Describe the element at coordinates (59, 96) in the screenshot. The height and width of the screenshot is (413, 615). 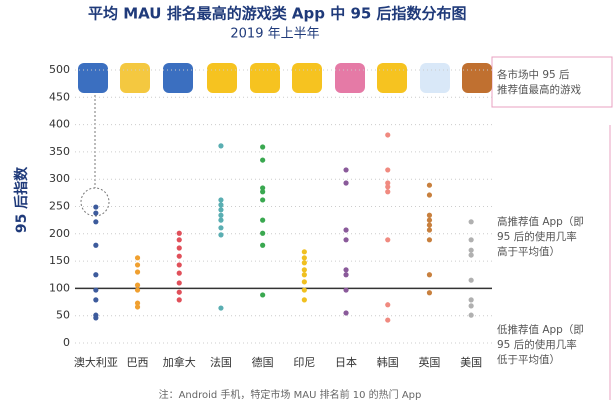
I see `y-tick-label: 450` at that location.